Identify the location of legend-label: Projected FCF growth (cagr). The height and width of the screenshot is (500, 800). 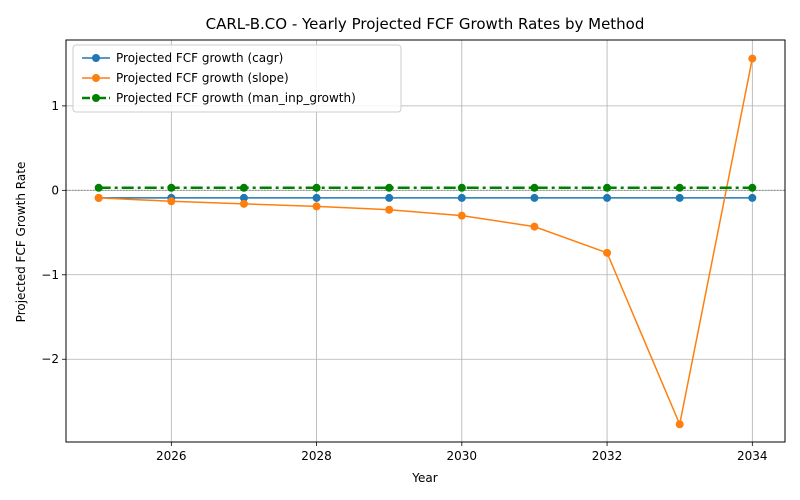
(199, 58).